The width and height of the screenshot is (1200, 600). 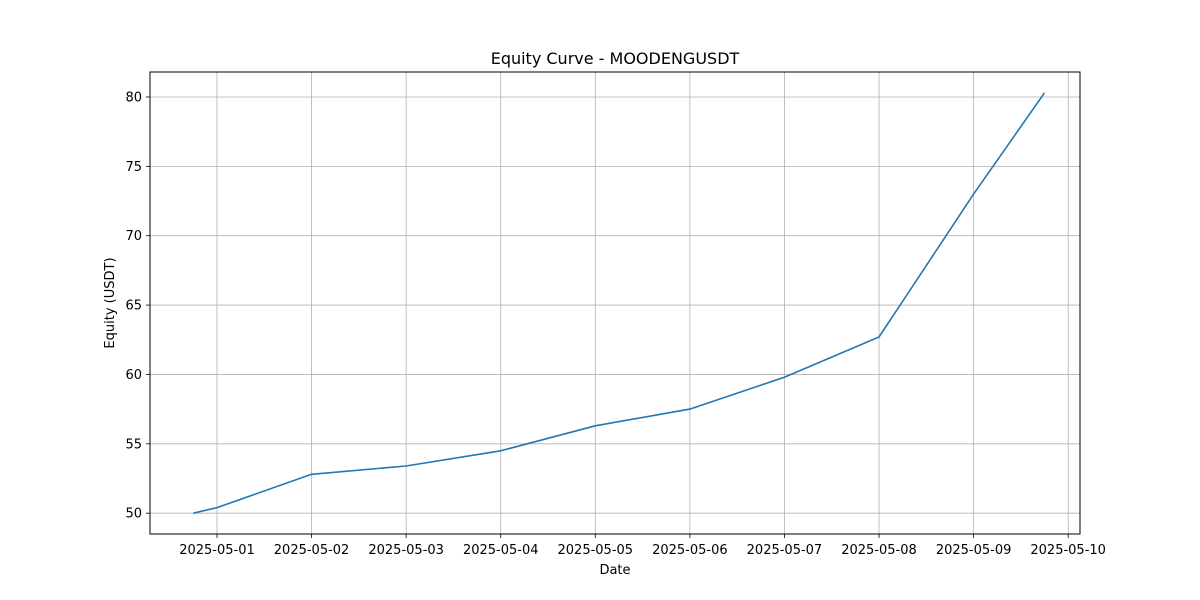 I want to click on x-tick-label: 2025-05-07, so click(x=785, y=550).